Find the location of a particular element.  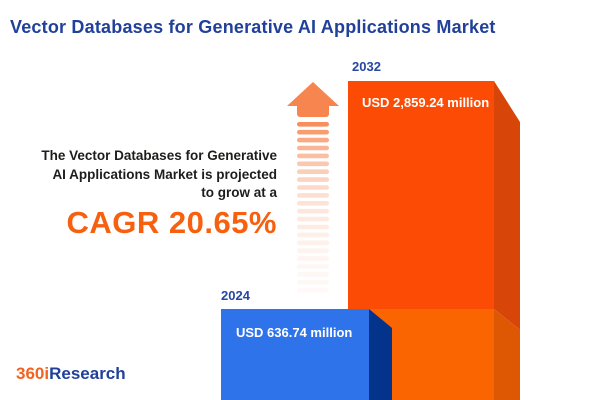

bar-2032-year-label: 2032 is located at coordinates (366, 66).